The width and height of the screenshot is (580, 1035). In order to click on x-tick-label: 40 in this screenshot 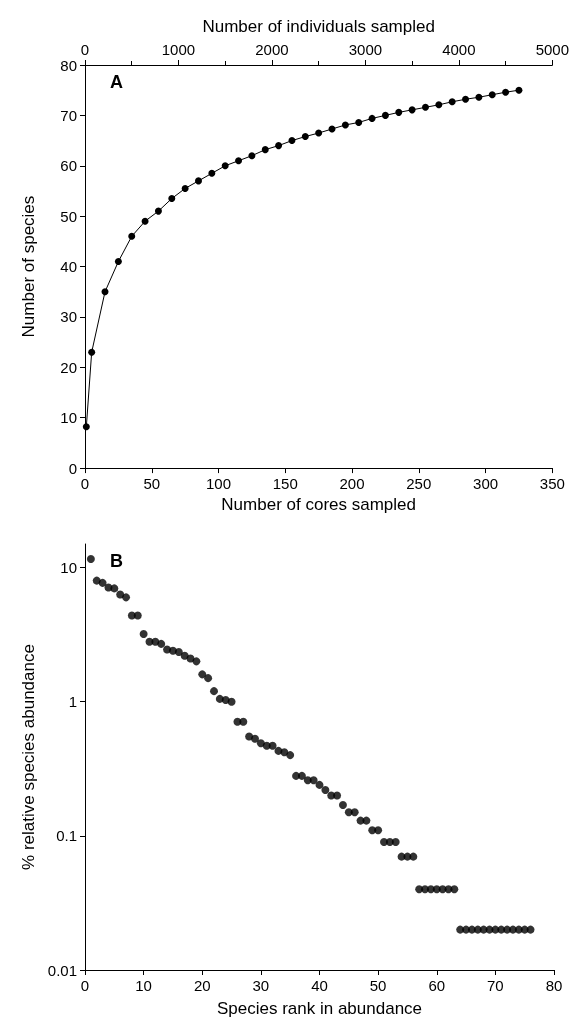, I will do `click(319, 985)`.